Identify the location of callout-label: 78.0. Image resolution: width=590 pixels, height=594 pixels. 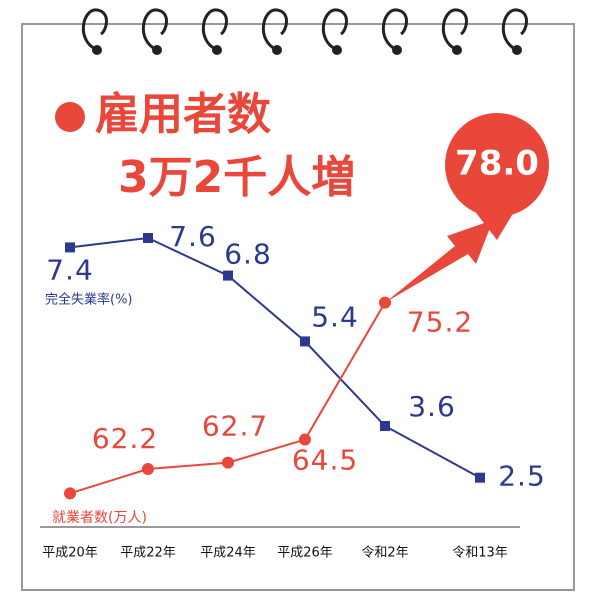
(497, 164).